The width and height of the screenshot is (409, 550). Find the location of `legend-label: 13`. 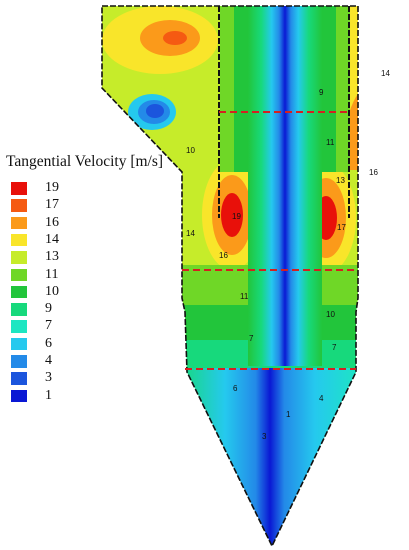

legend-label: 13 is located at coordinates (52, 257).